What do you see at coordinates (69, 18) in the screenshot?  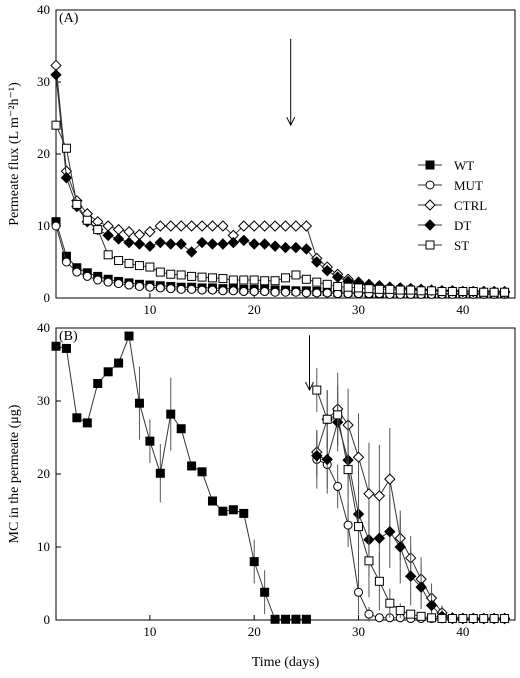 I see `panel-label: (A)` at bounding box center [69, 18].